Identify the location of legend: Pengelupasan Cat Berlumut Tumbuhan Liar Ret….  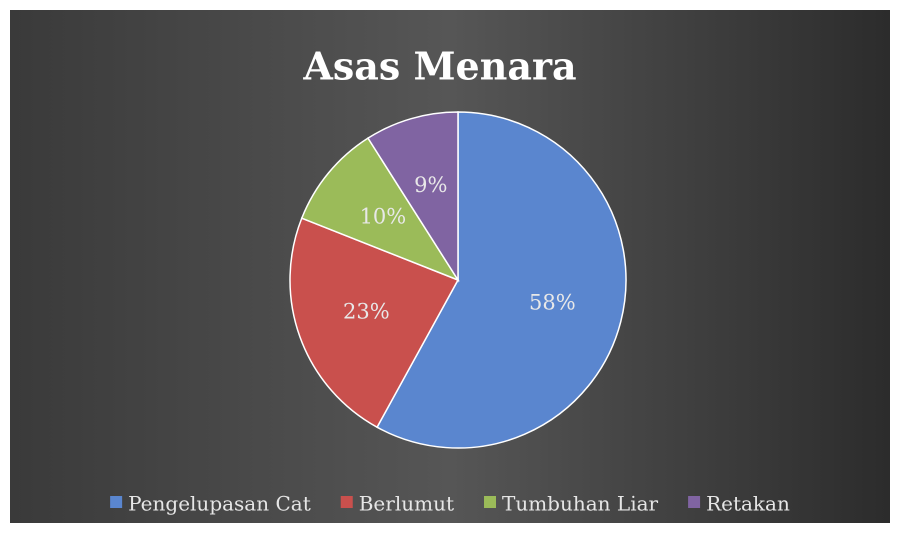
(450, 504).